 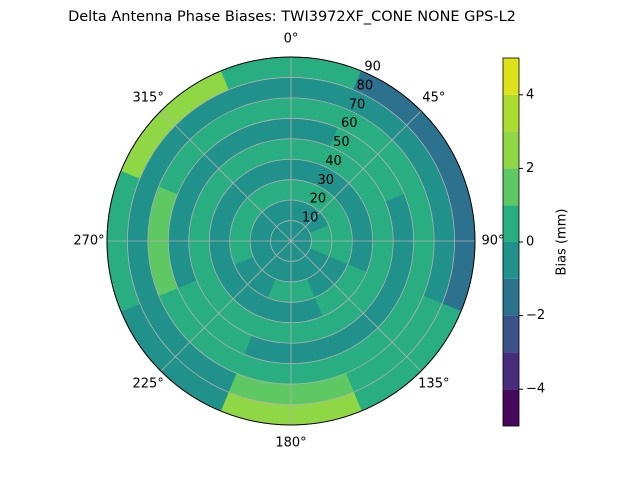 What do you see at coordinates (333, 161) in the screenshot?
I see `r-tick-label: 40` at bounding box center [333, 161].